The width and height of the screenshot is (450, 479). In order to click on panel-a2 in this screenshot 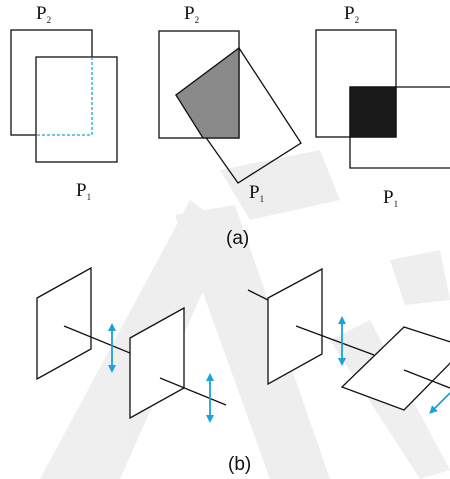, I will do `click(230, 107)`.